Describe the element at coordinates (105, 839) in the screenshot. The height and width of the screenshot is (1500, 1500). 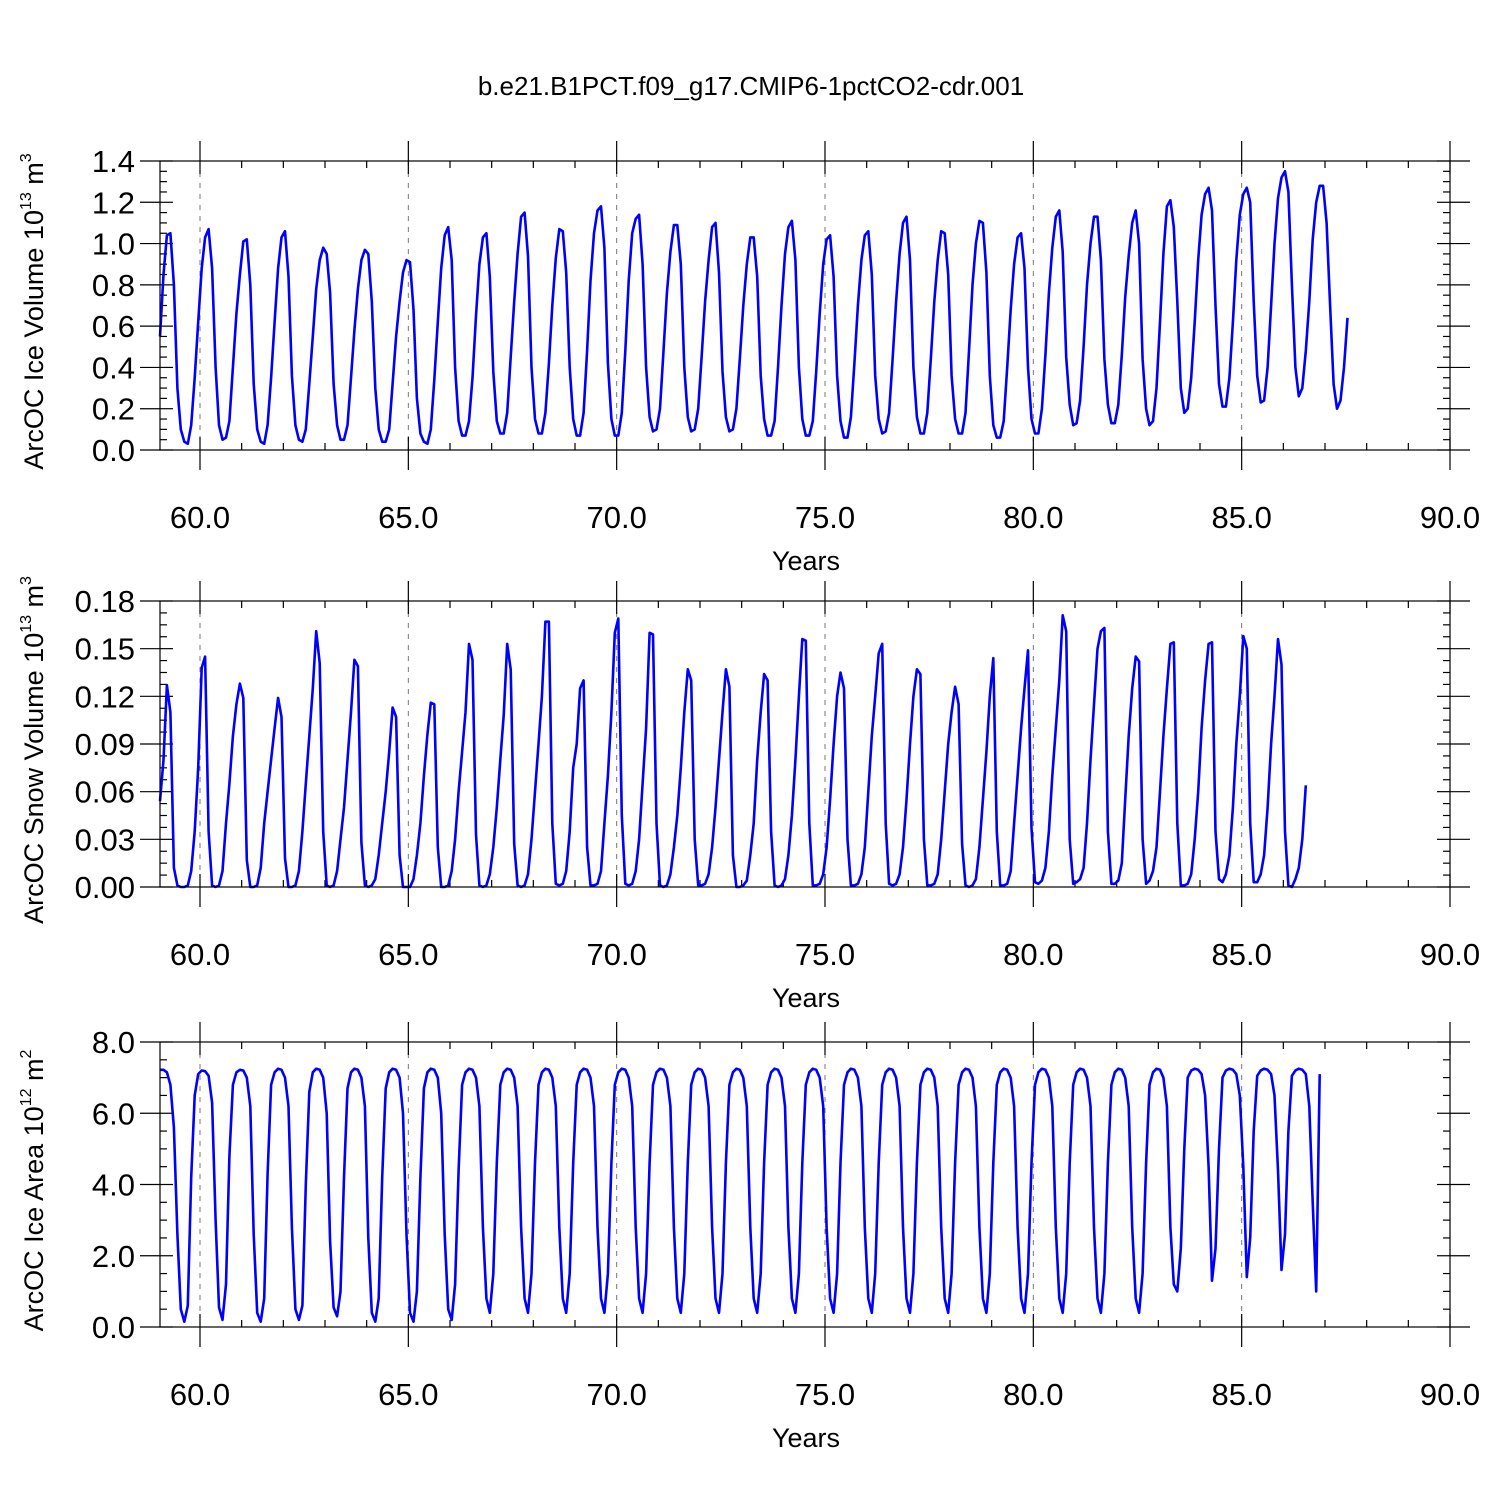
I see `y-tick-label: 0.03` at that location.